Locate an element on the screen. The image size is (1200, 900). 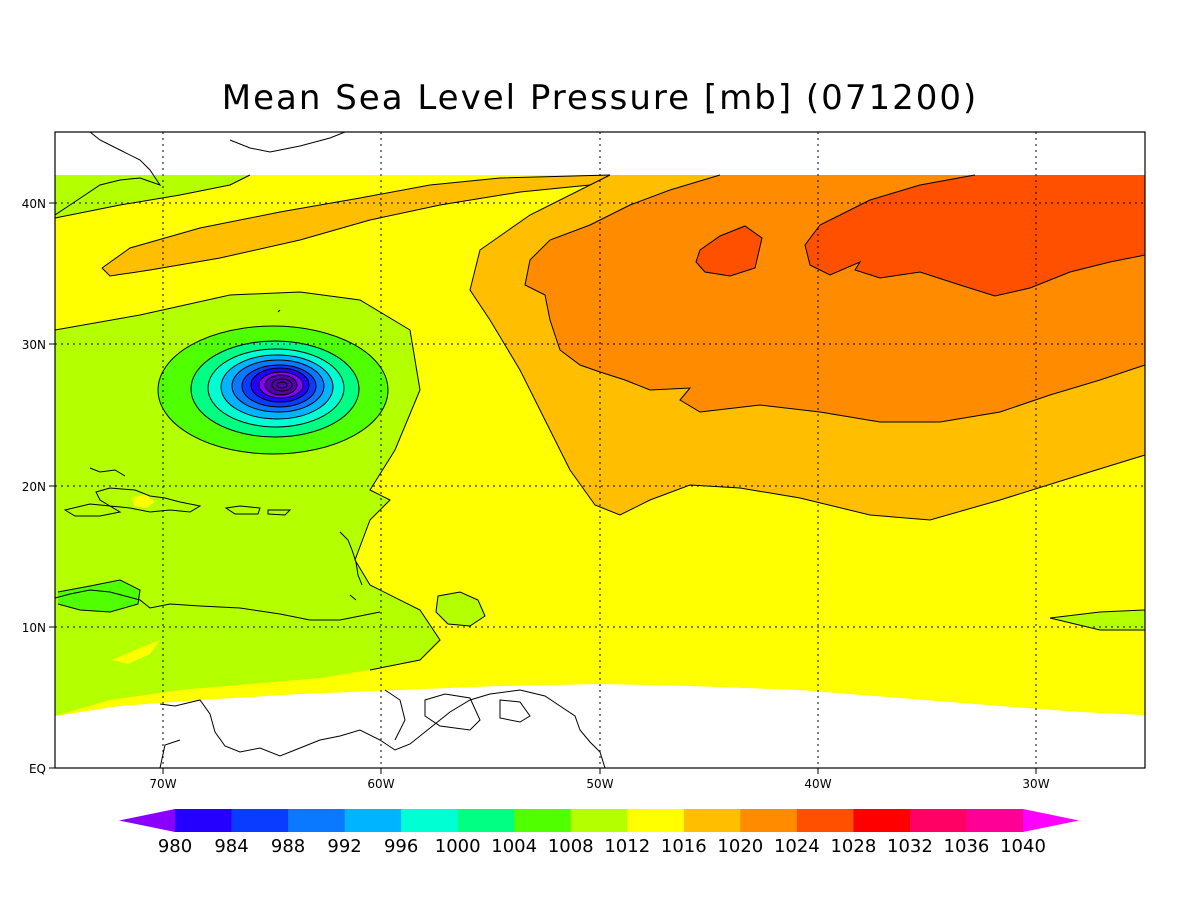
field-patch-hispaniola is located at coordinates (143, 501).